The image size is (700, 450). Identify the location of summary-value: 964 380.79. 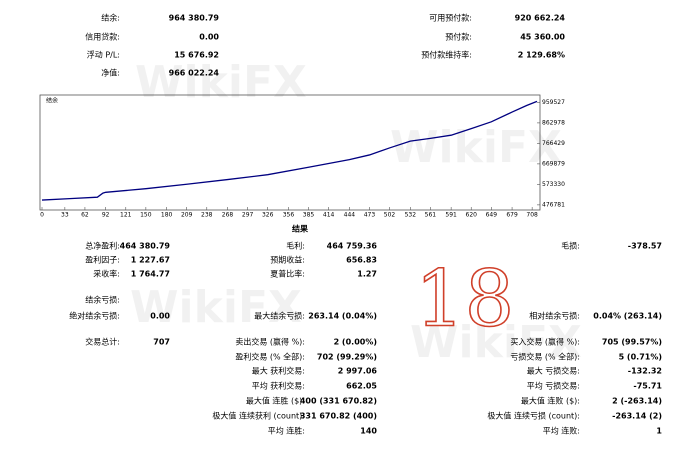
(194, 18).